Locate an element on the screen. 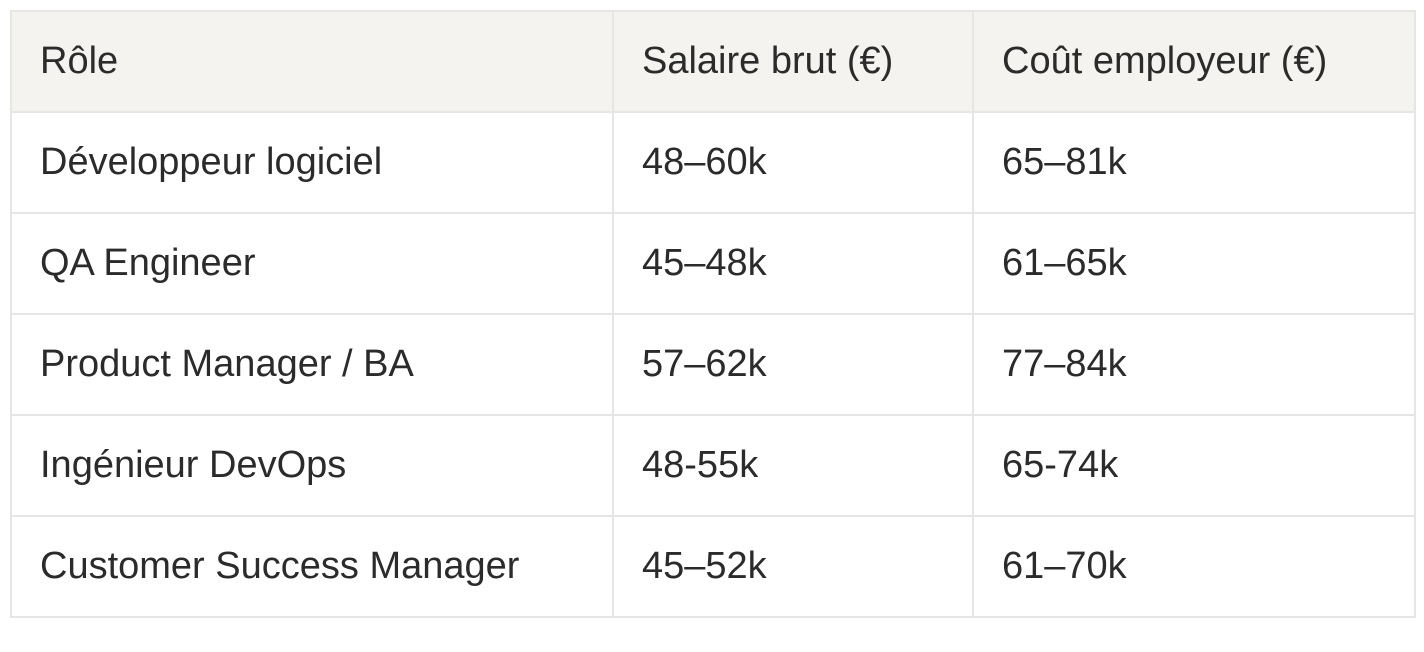  cell-role: QA Engineer is located at coordinates (312, 263).